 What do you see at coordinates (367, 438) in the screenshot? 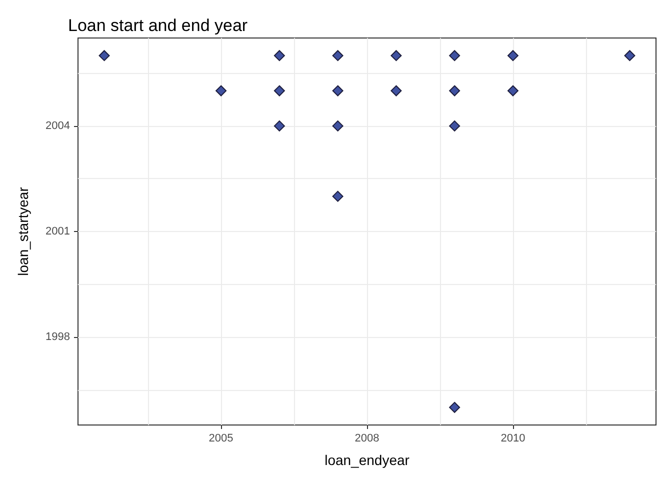
I see `x-tick-label: 2008` at bounding box center [367, 438].